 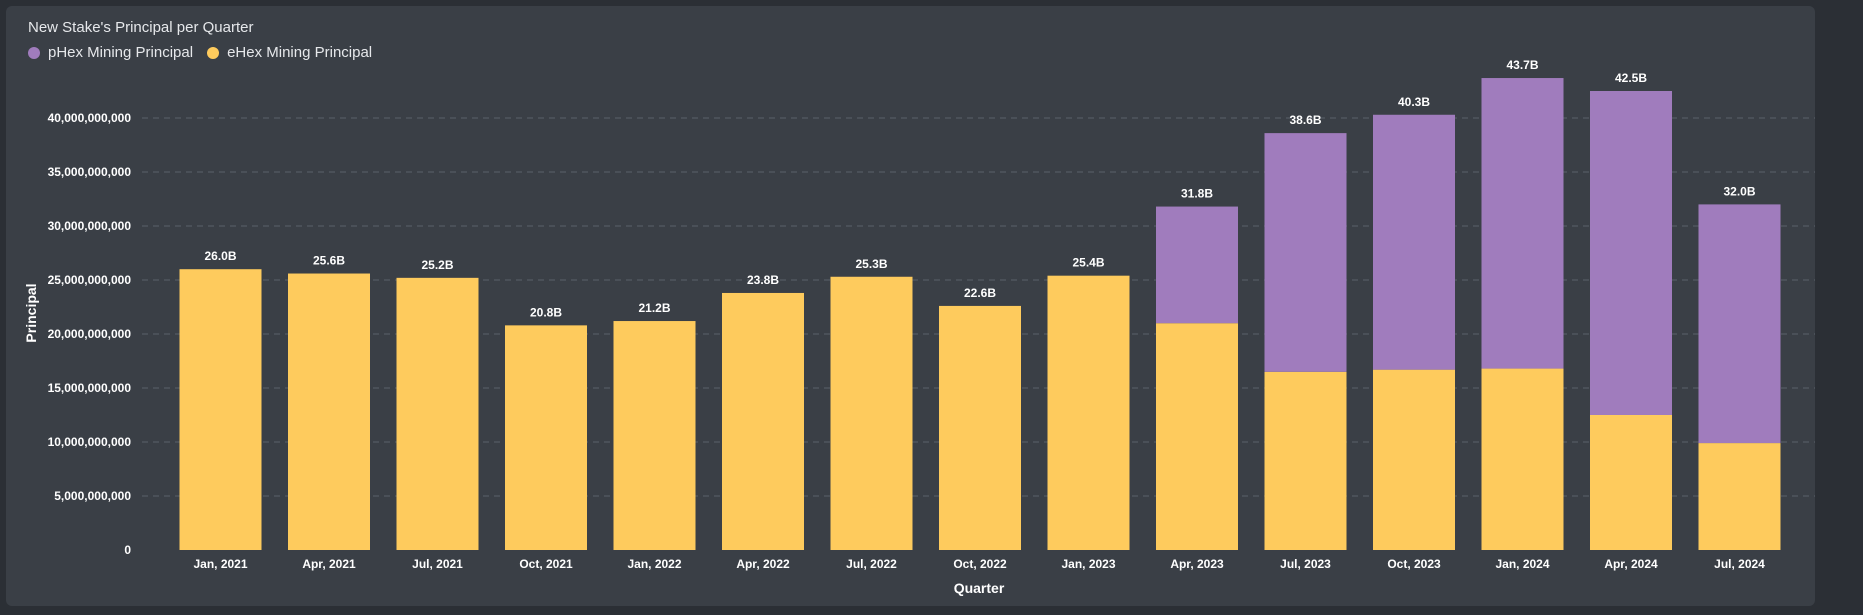 I want to click on x-tick-label-2: Jul, 2021, so click(x=437, y=564).